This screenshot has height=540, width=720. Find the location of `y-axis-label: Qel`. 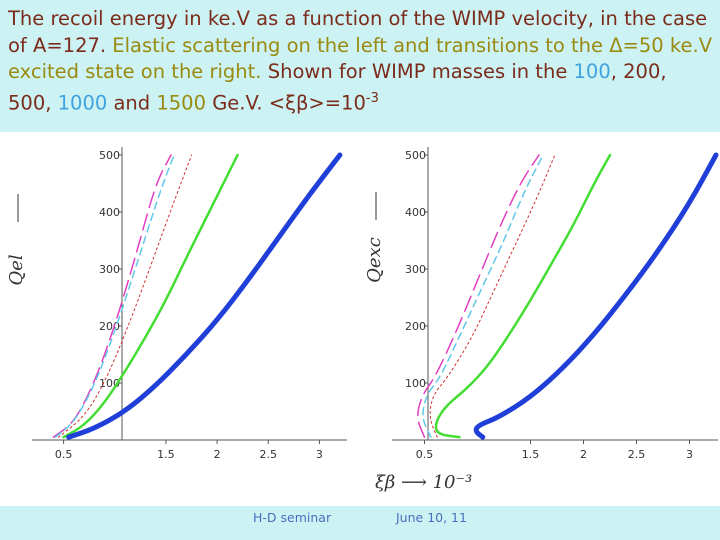

y-axis-label: Qel is located at coordinates (16, 269).